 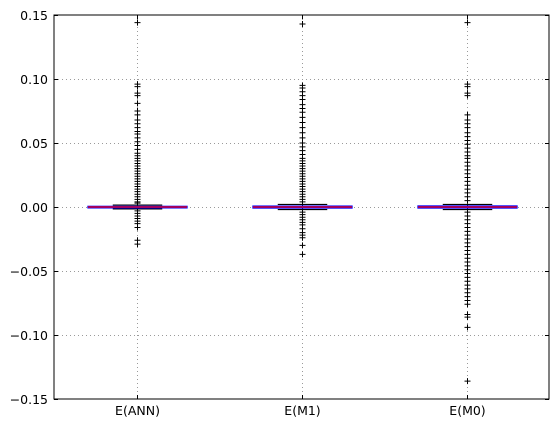 I want to click on y-tick-label: 0.10, so click(x=34, y=79).